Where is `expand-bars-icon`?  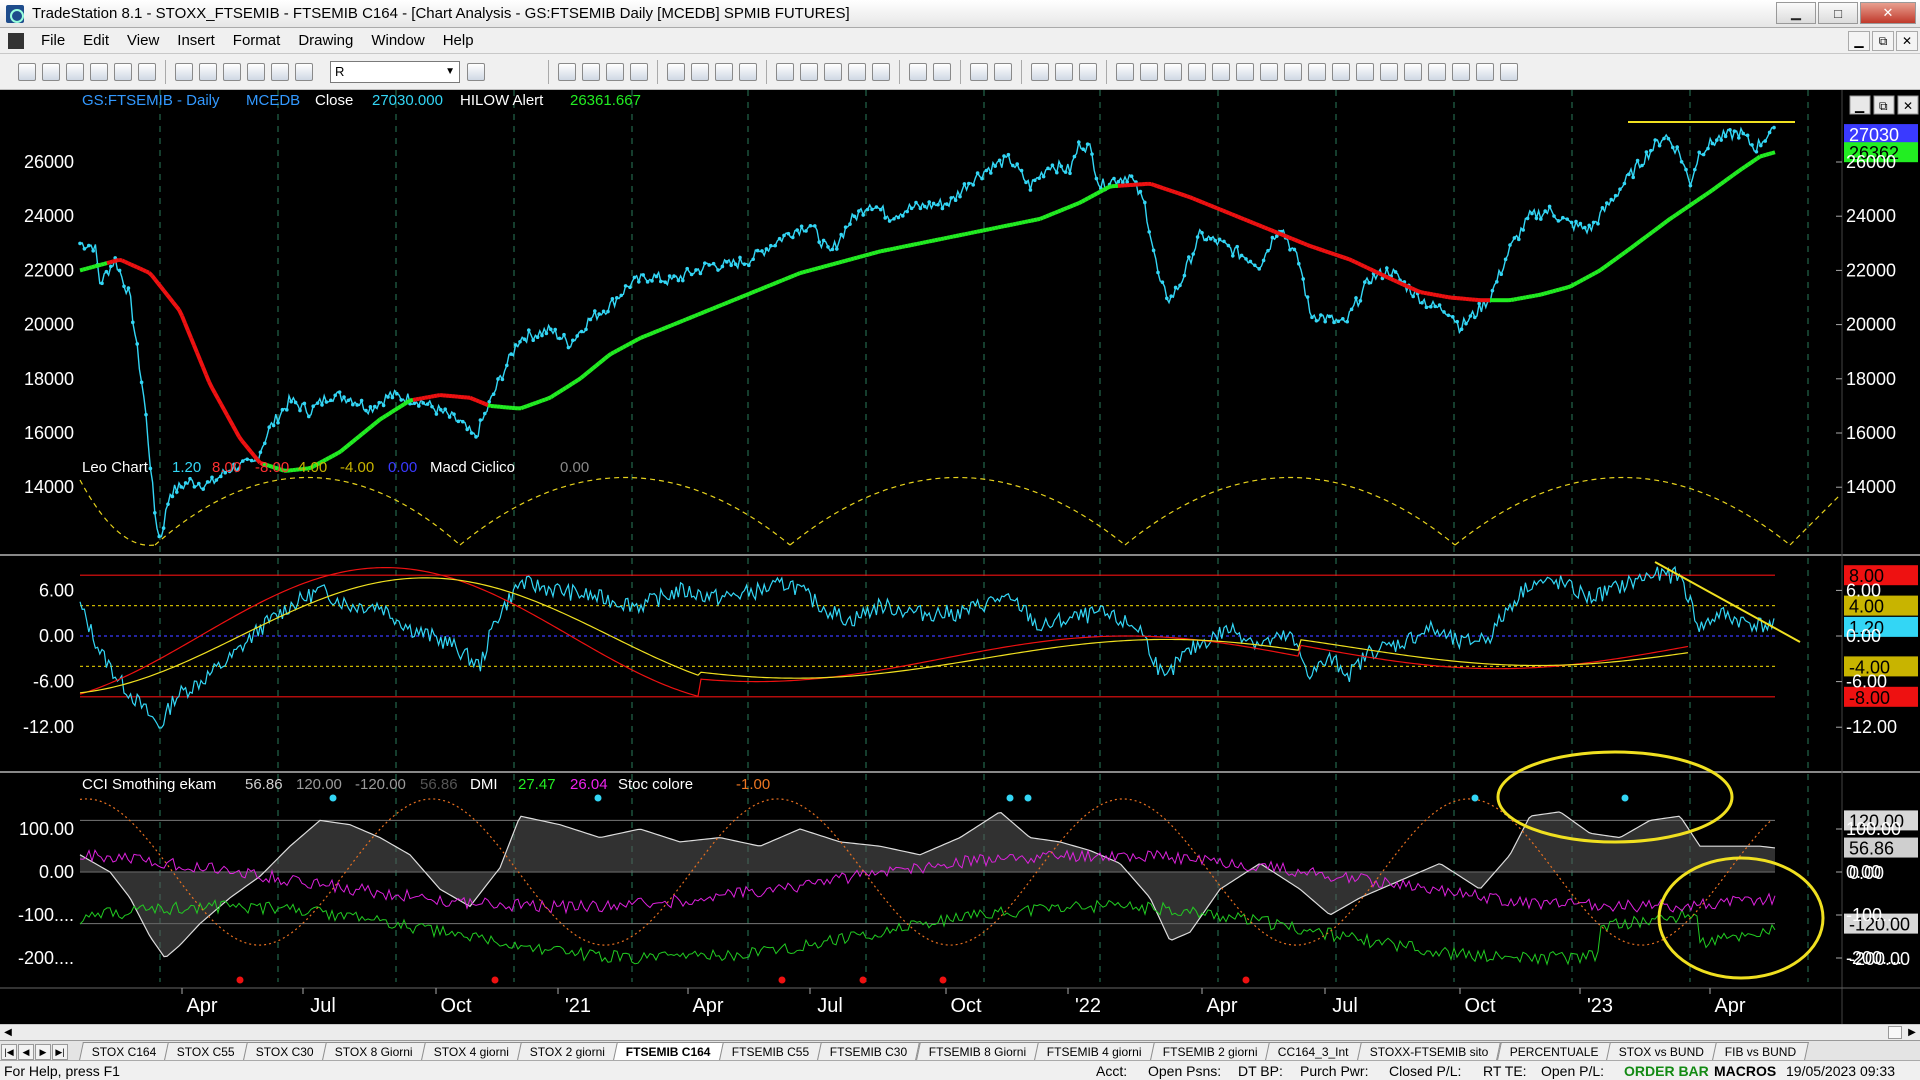 expand-bars-icon is located at coordinates (833, 71).